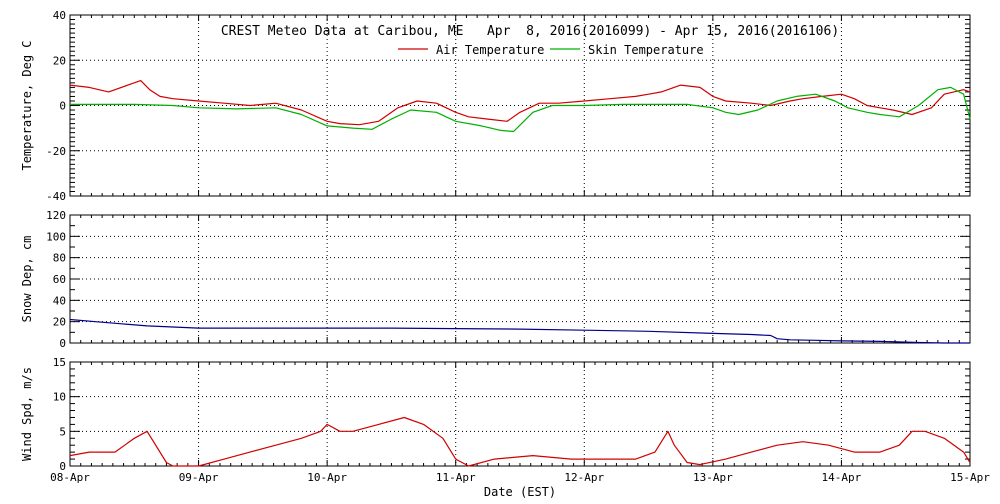  Describe the element at coordinates (970, 477) in the screenshot. I see `x-tick-label: 15-Apr` at that location.